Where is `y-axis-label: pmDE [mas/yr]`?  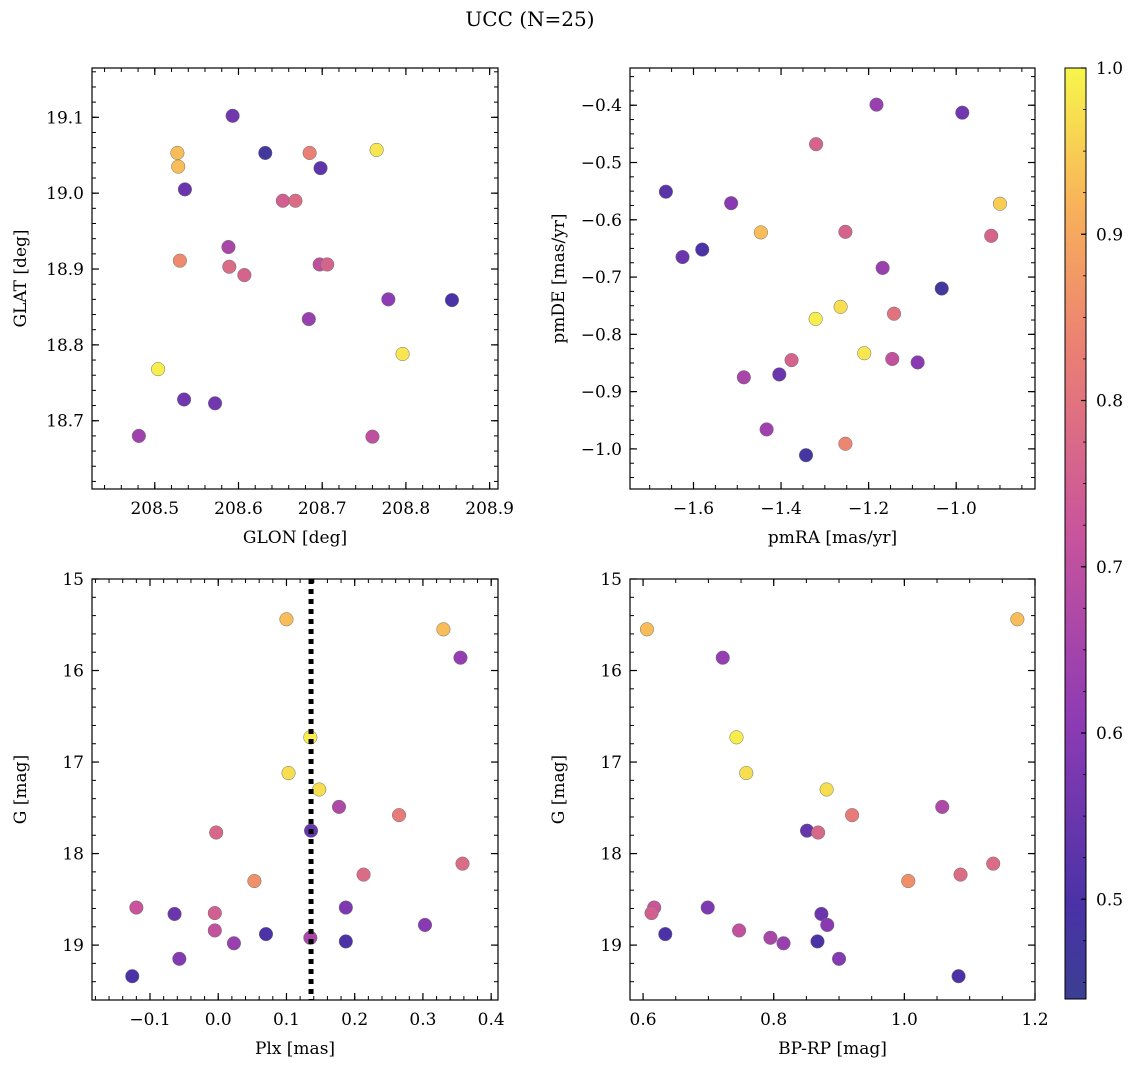 y-axis-label: pmDE [mas/yr] is located at coordinates (559, 278).